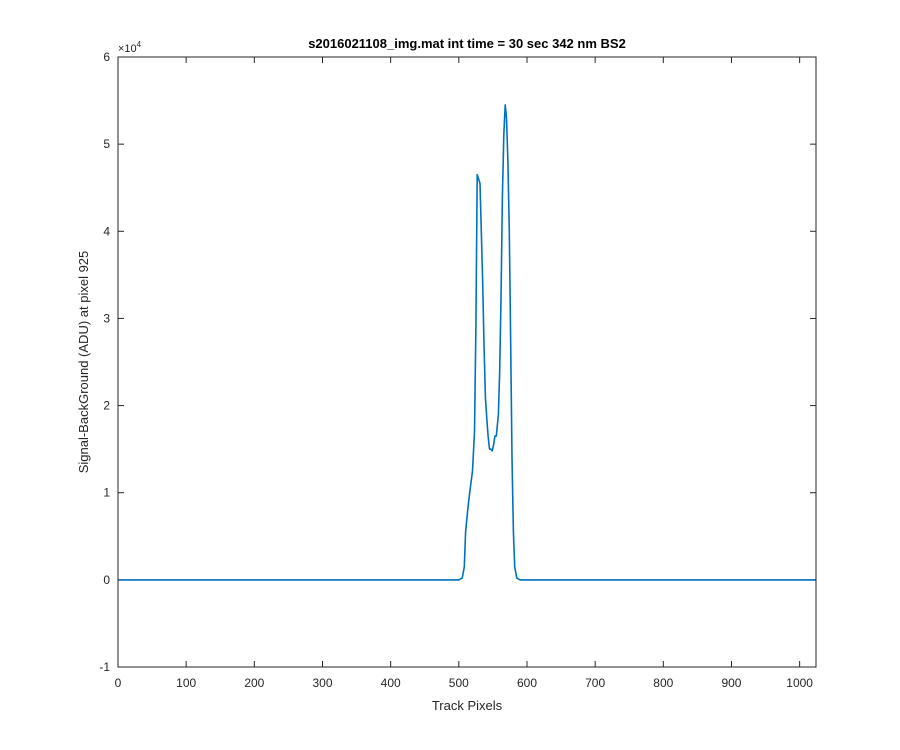 This screenshot has width=900, height=750. Describe the element at coordinates (106, 580) in the screenshot. I see `y-tick-label: 0` at that location.